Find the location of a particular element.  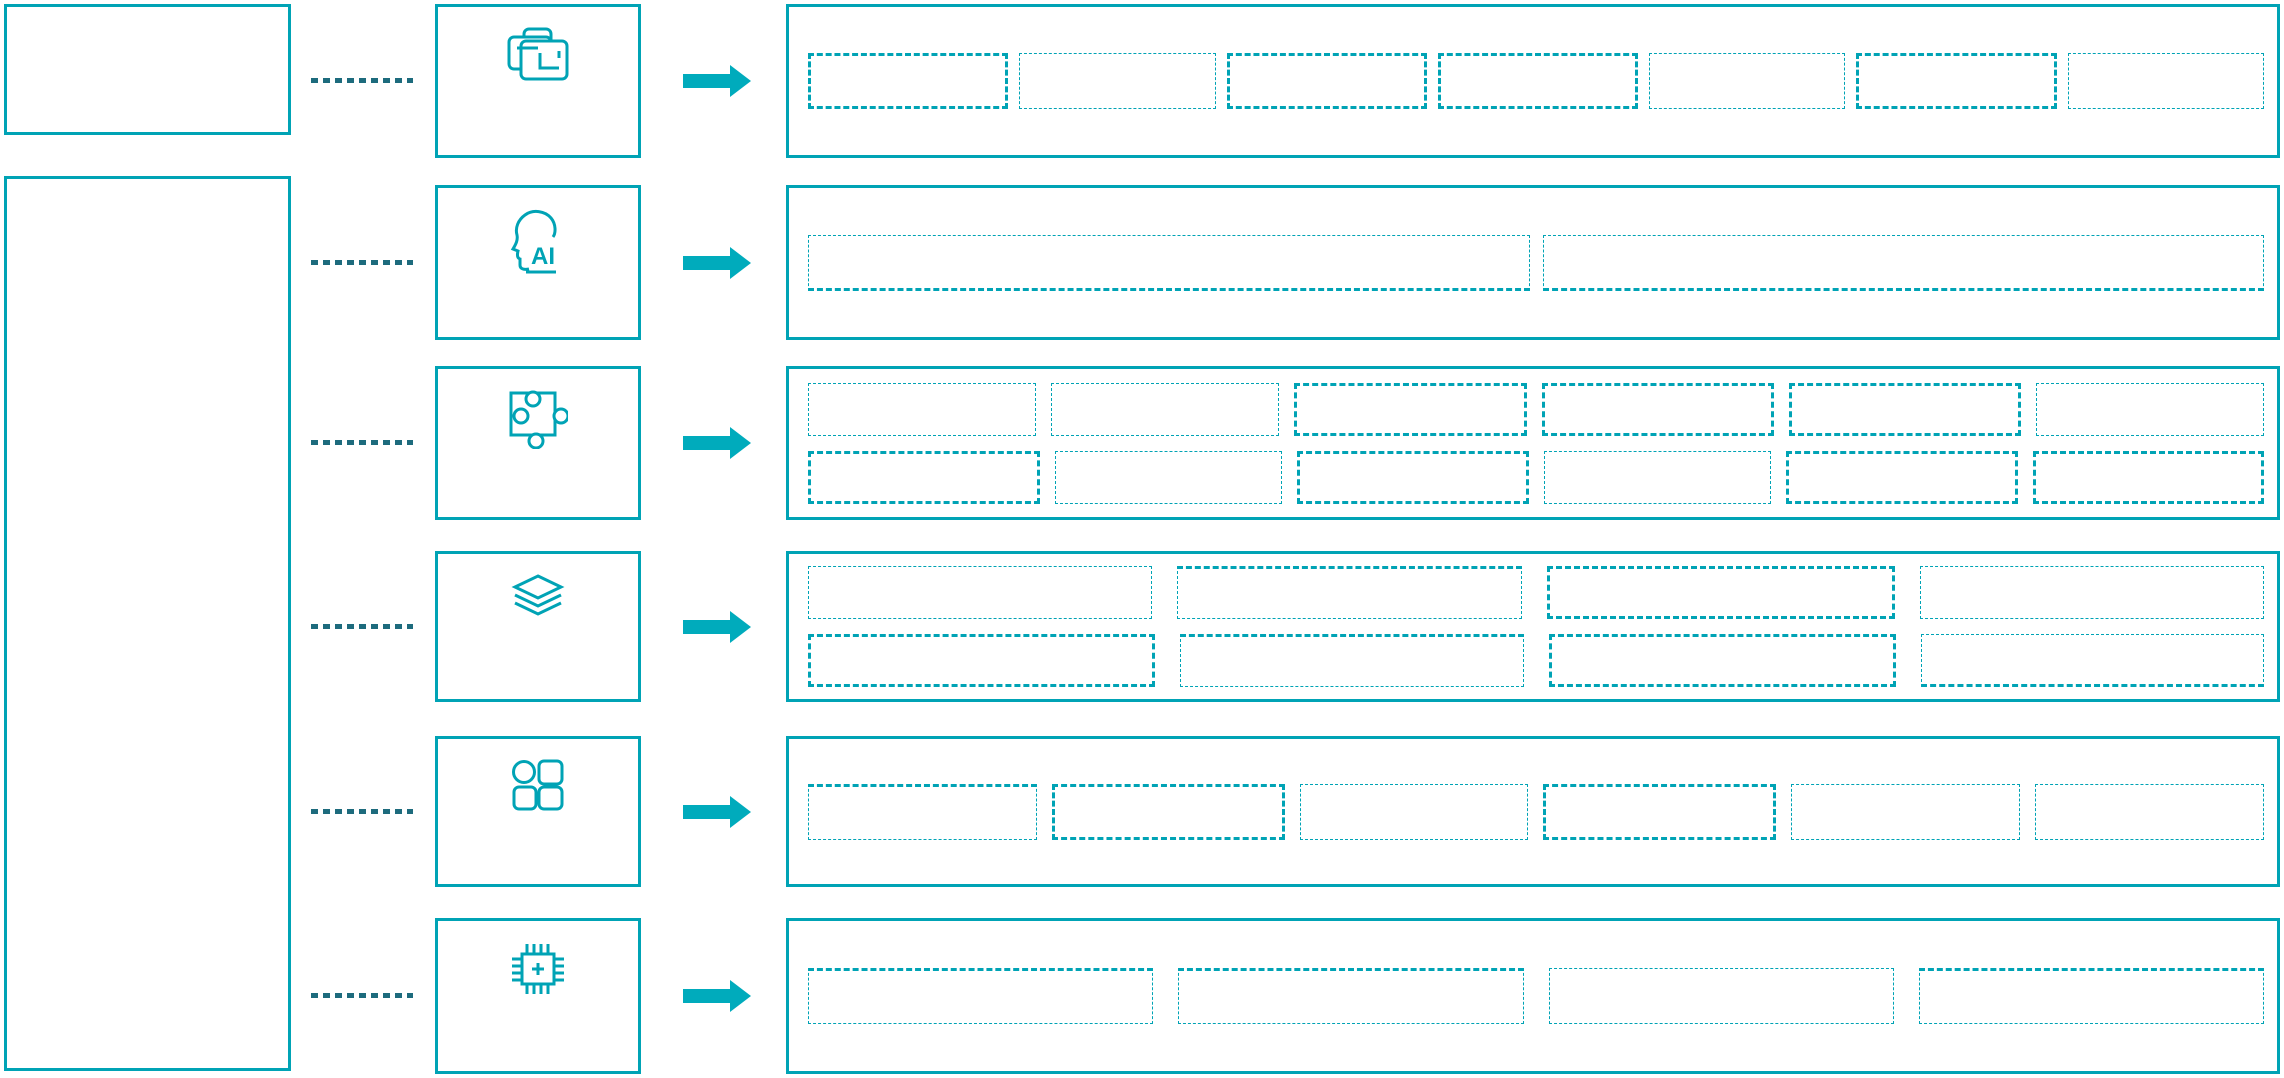

row-cpu-chip is located at coordinates (1142, 996).